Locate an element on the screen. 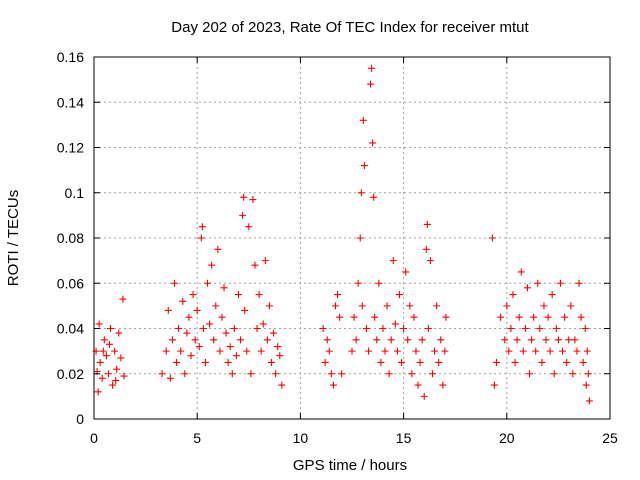  y-tick-label: 0.12 is located at coordinates (70, 148).